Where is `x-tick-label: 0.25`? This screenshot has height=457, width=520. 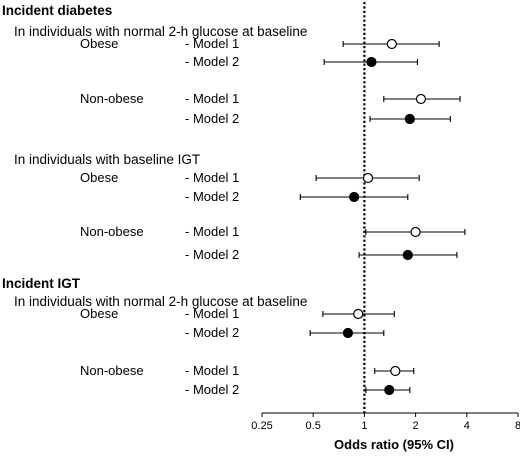
x-tick-label: 0.25 is located at coordinates (262, 426).